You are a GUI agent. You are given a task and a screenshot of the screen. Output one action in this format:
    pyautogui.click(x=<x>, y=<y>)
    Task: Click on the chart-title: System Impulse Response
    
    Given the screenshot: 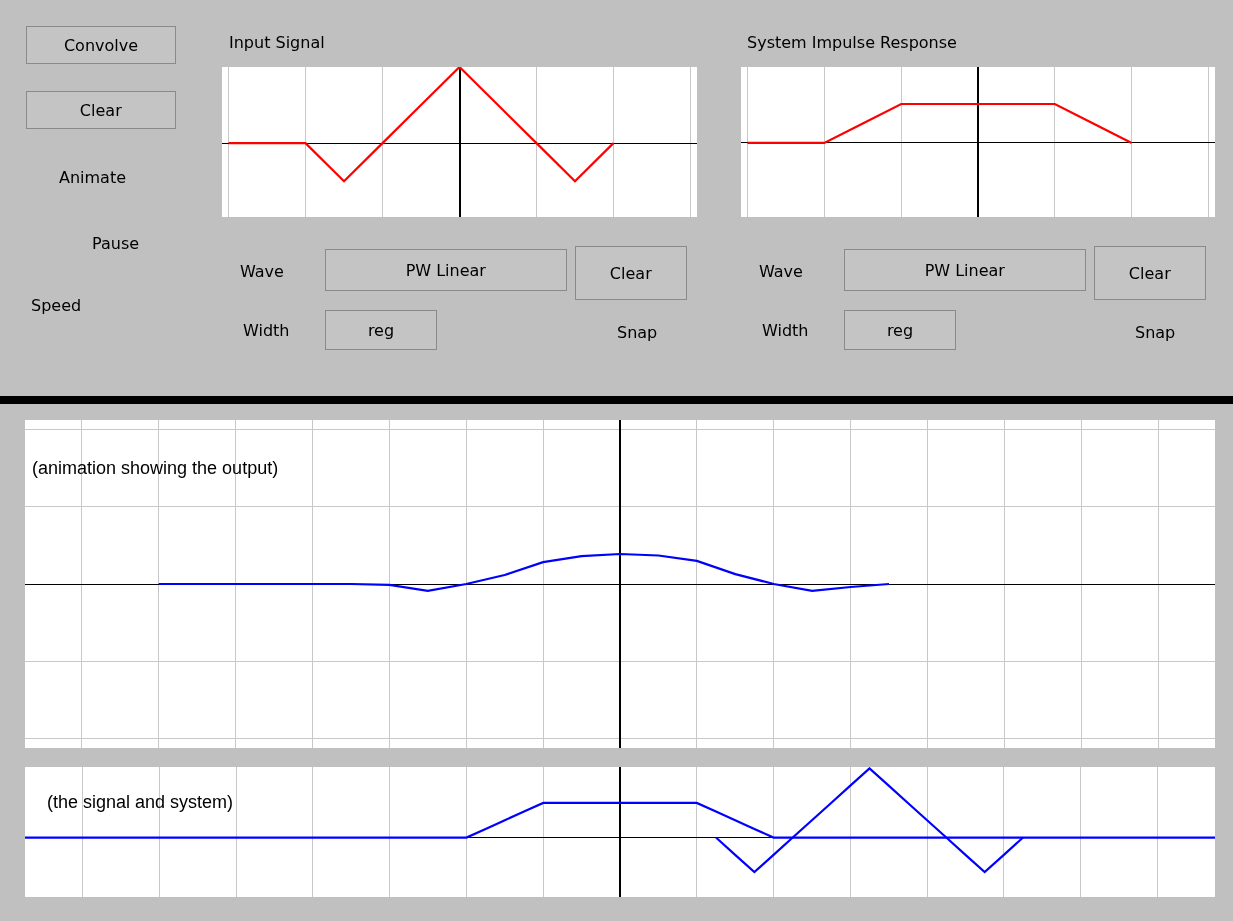 What is the action you would take?
    pyautogui.click(x=852, y=42)
    